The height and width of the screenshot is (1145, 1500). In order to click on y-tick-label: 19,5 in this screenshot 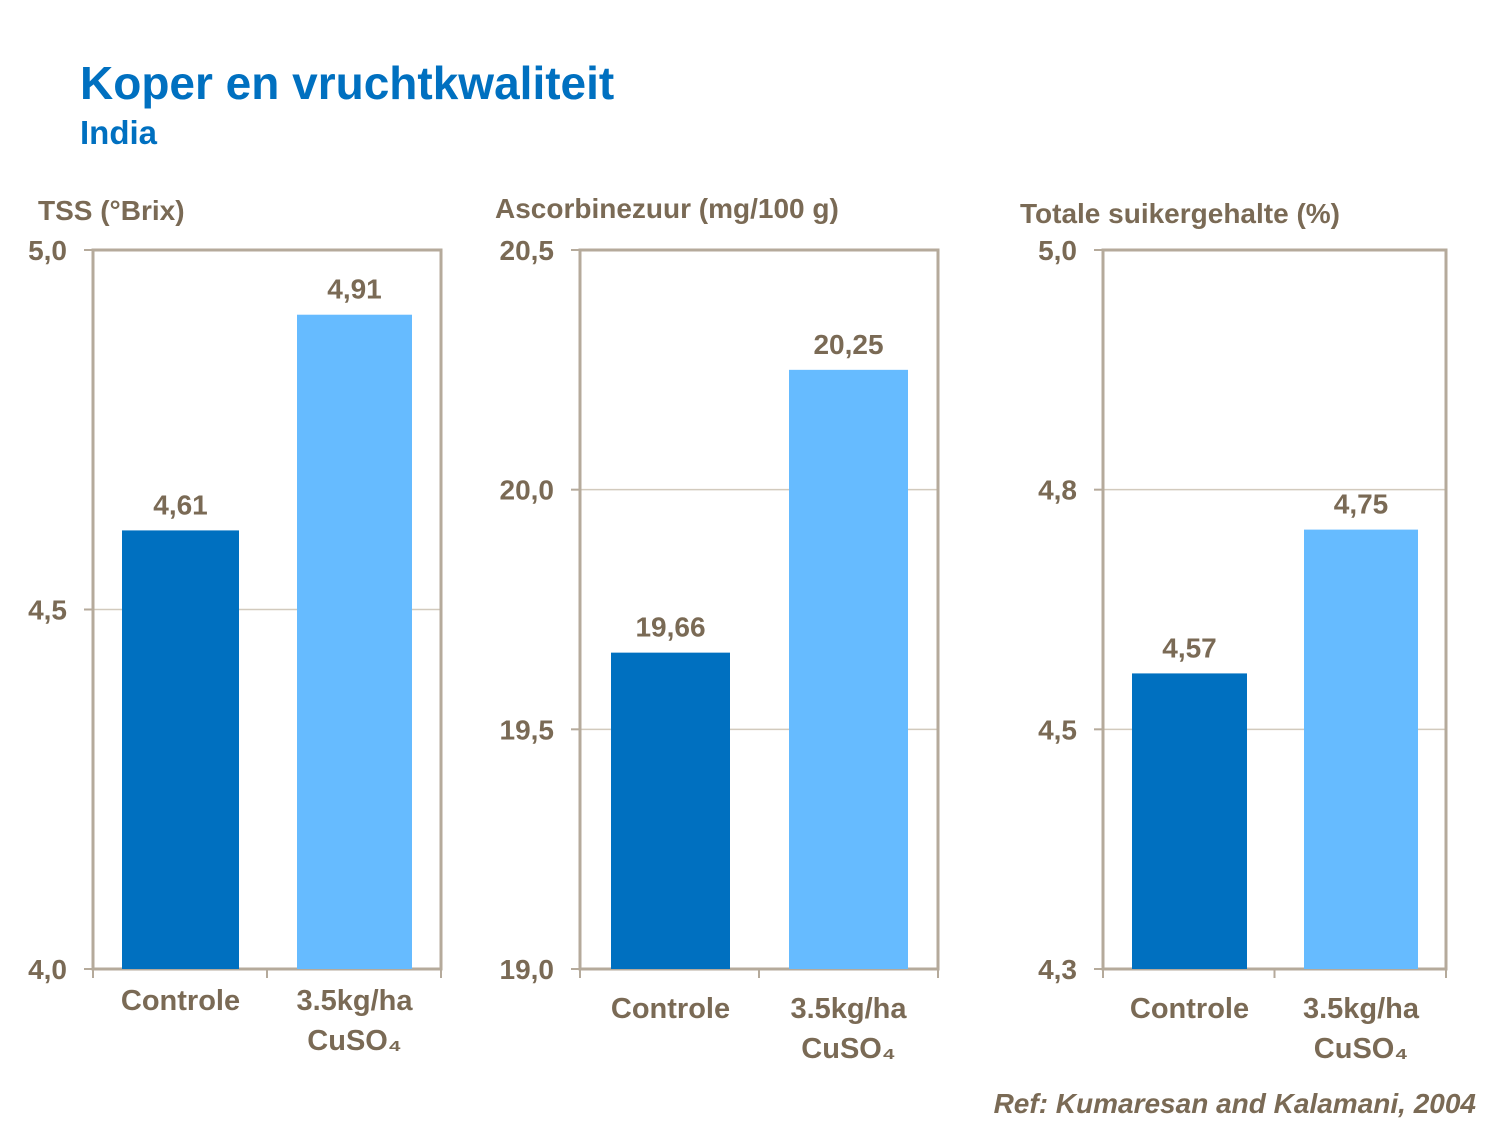, I will do `click(527, 729)`.